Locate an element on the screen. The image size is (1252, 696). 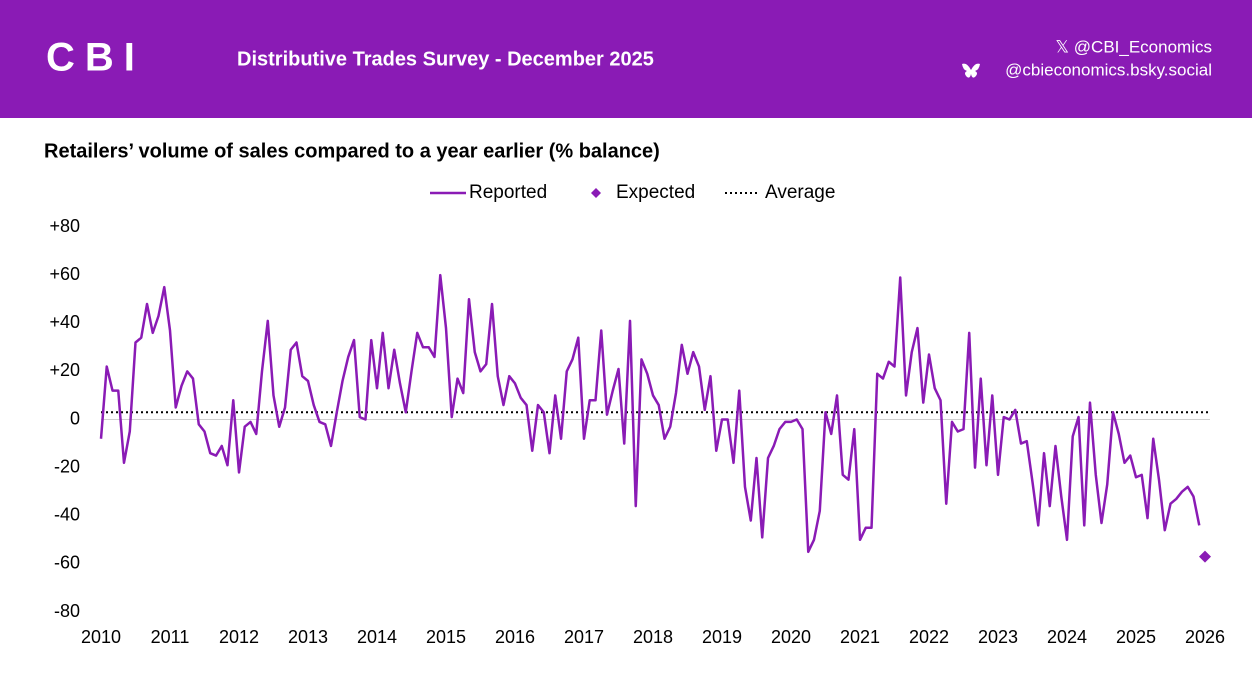
y-tick-label: -20 is located at coordinates (67, 466).